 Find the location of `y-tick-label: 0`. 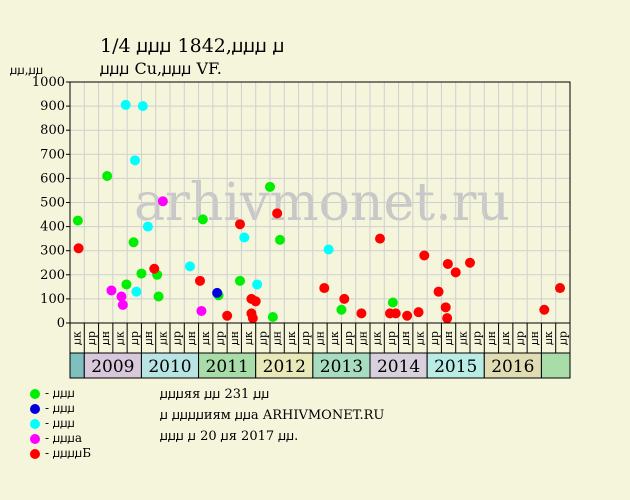

y-tick-label: 0 is located at coordinates (61, 323).